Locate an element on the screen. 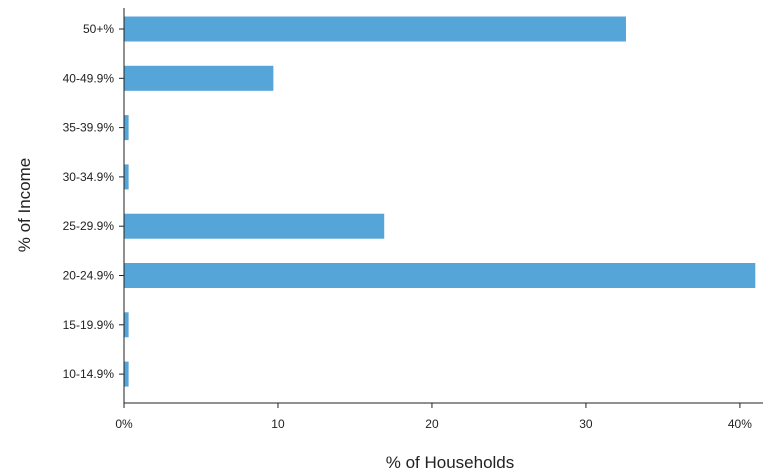  y-tick-label: 20-24.9% is located at coordinates (89, 276).